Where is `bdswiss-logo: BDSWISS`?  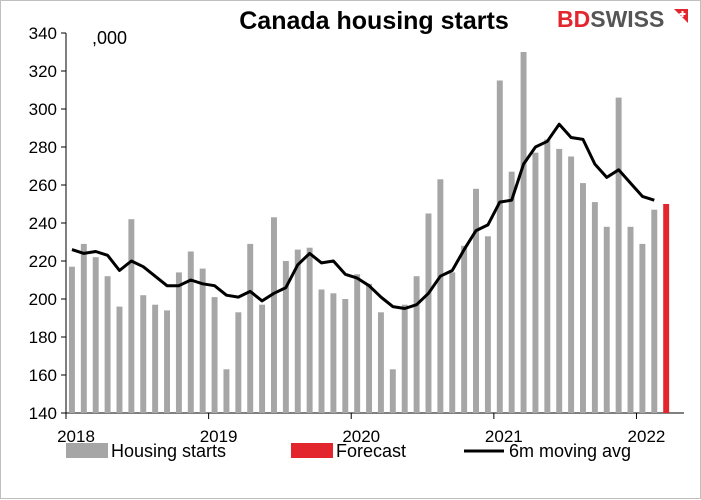
bdswiss-logo: BDSWISS is located at coordinates (622, 19).